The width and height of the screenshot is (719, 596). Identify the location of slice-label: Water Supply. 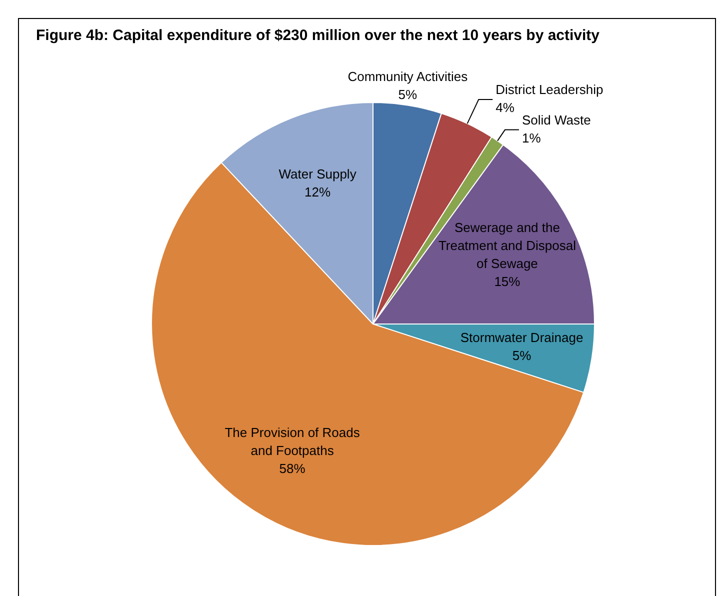
(317, 174).